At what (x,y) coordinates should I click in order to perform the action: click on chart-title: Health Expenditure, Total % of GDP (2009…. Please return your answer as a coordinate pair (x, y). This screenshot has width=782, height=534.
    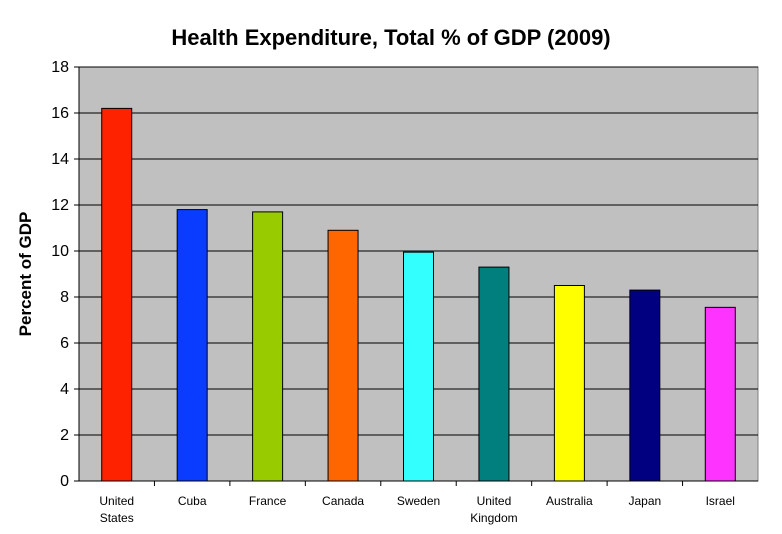
    Looking at the image, I should click on (390, 37).